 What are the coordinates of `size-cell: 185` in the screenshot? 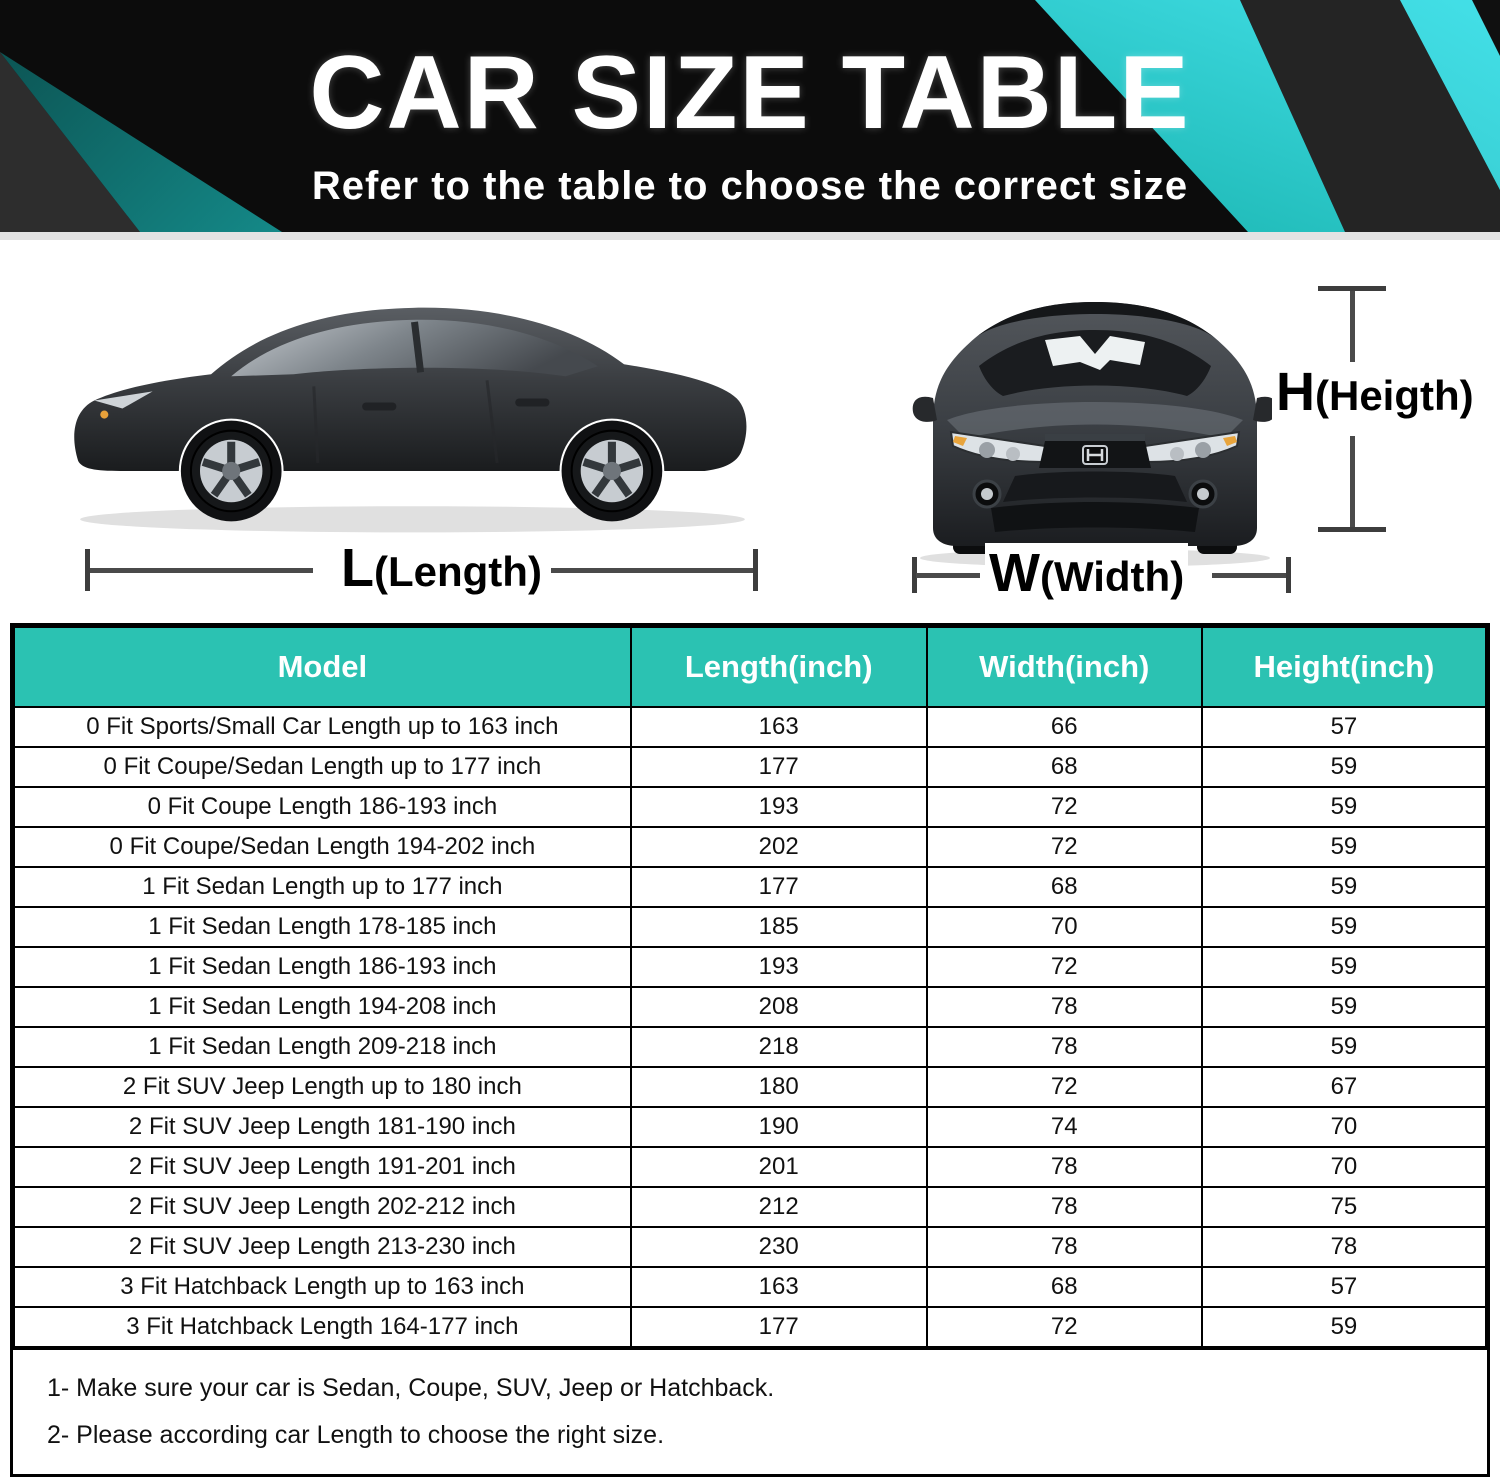 It's located at (778, 927).